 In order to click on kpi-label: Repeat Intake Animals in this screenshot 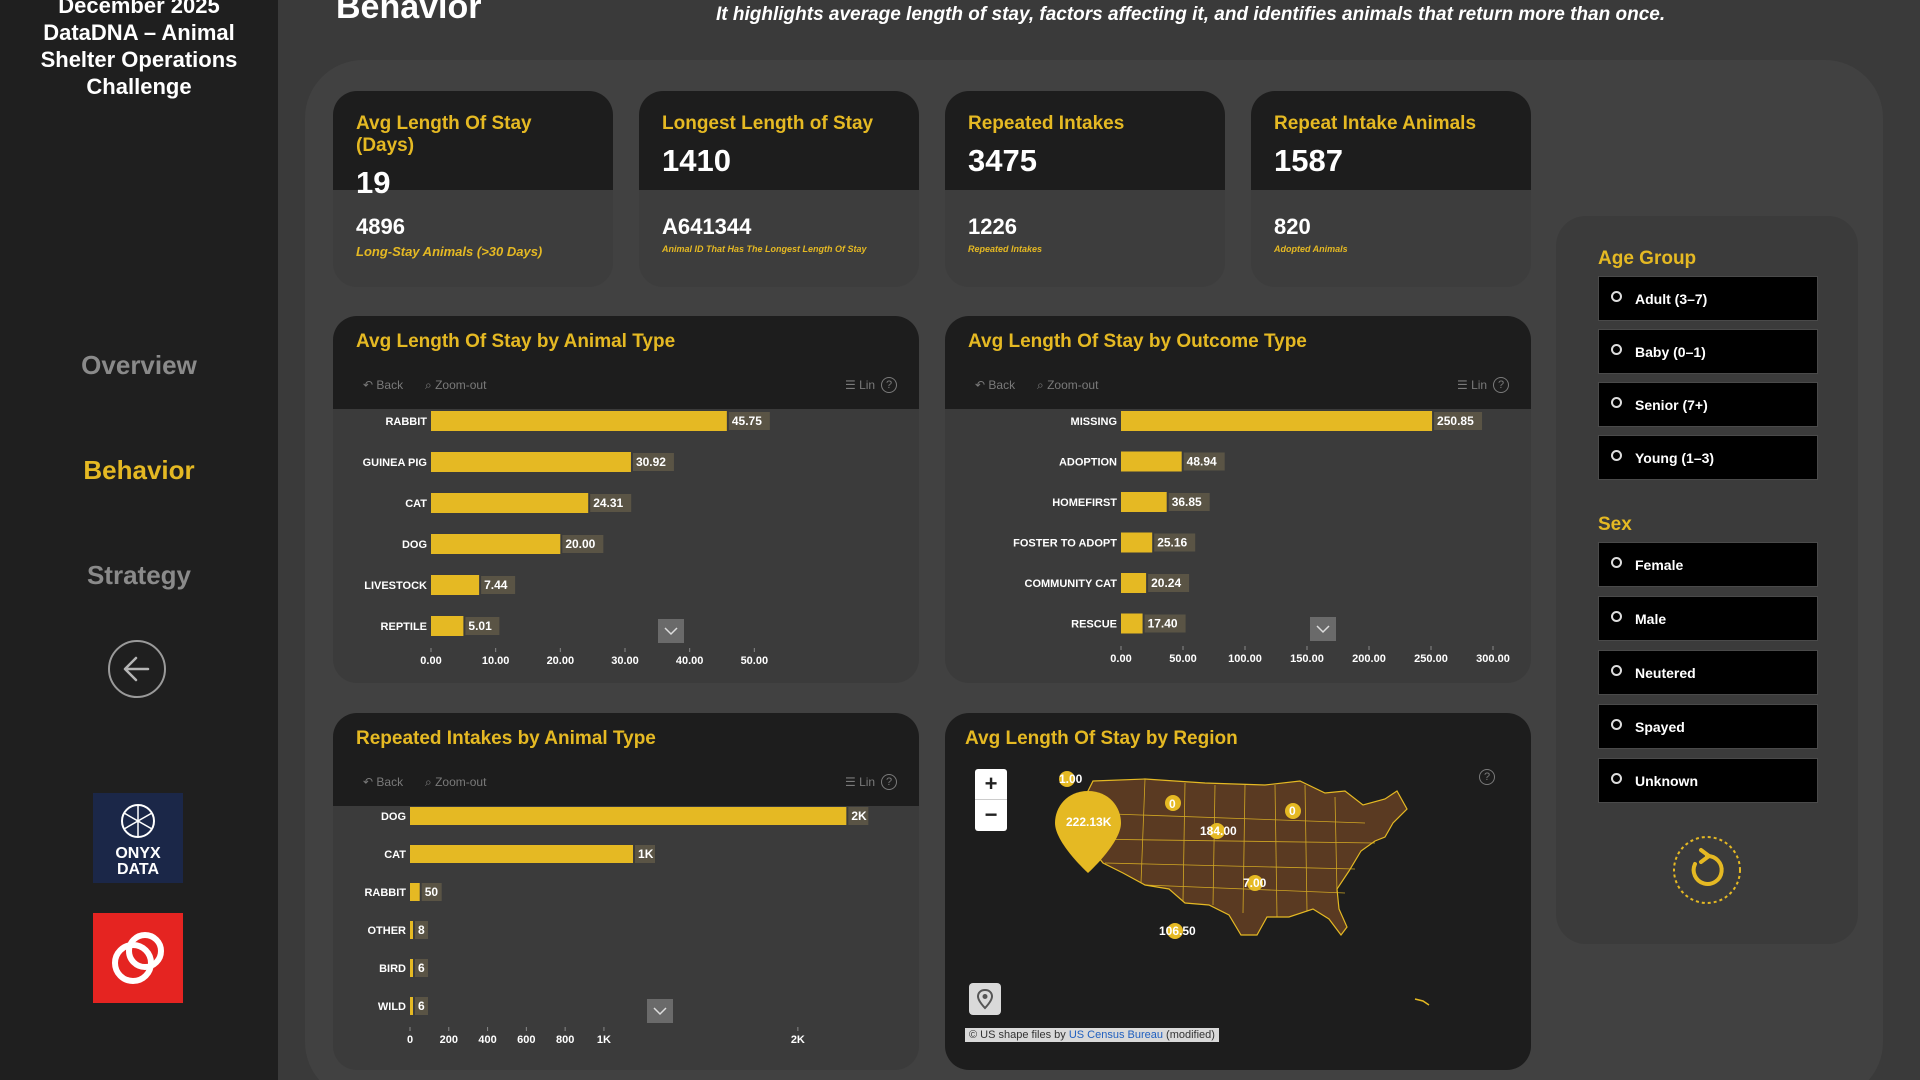, I will do `click(1375, 123)`.